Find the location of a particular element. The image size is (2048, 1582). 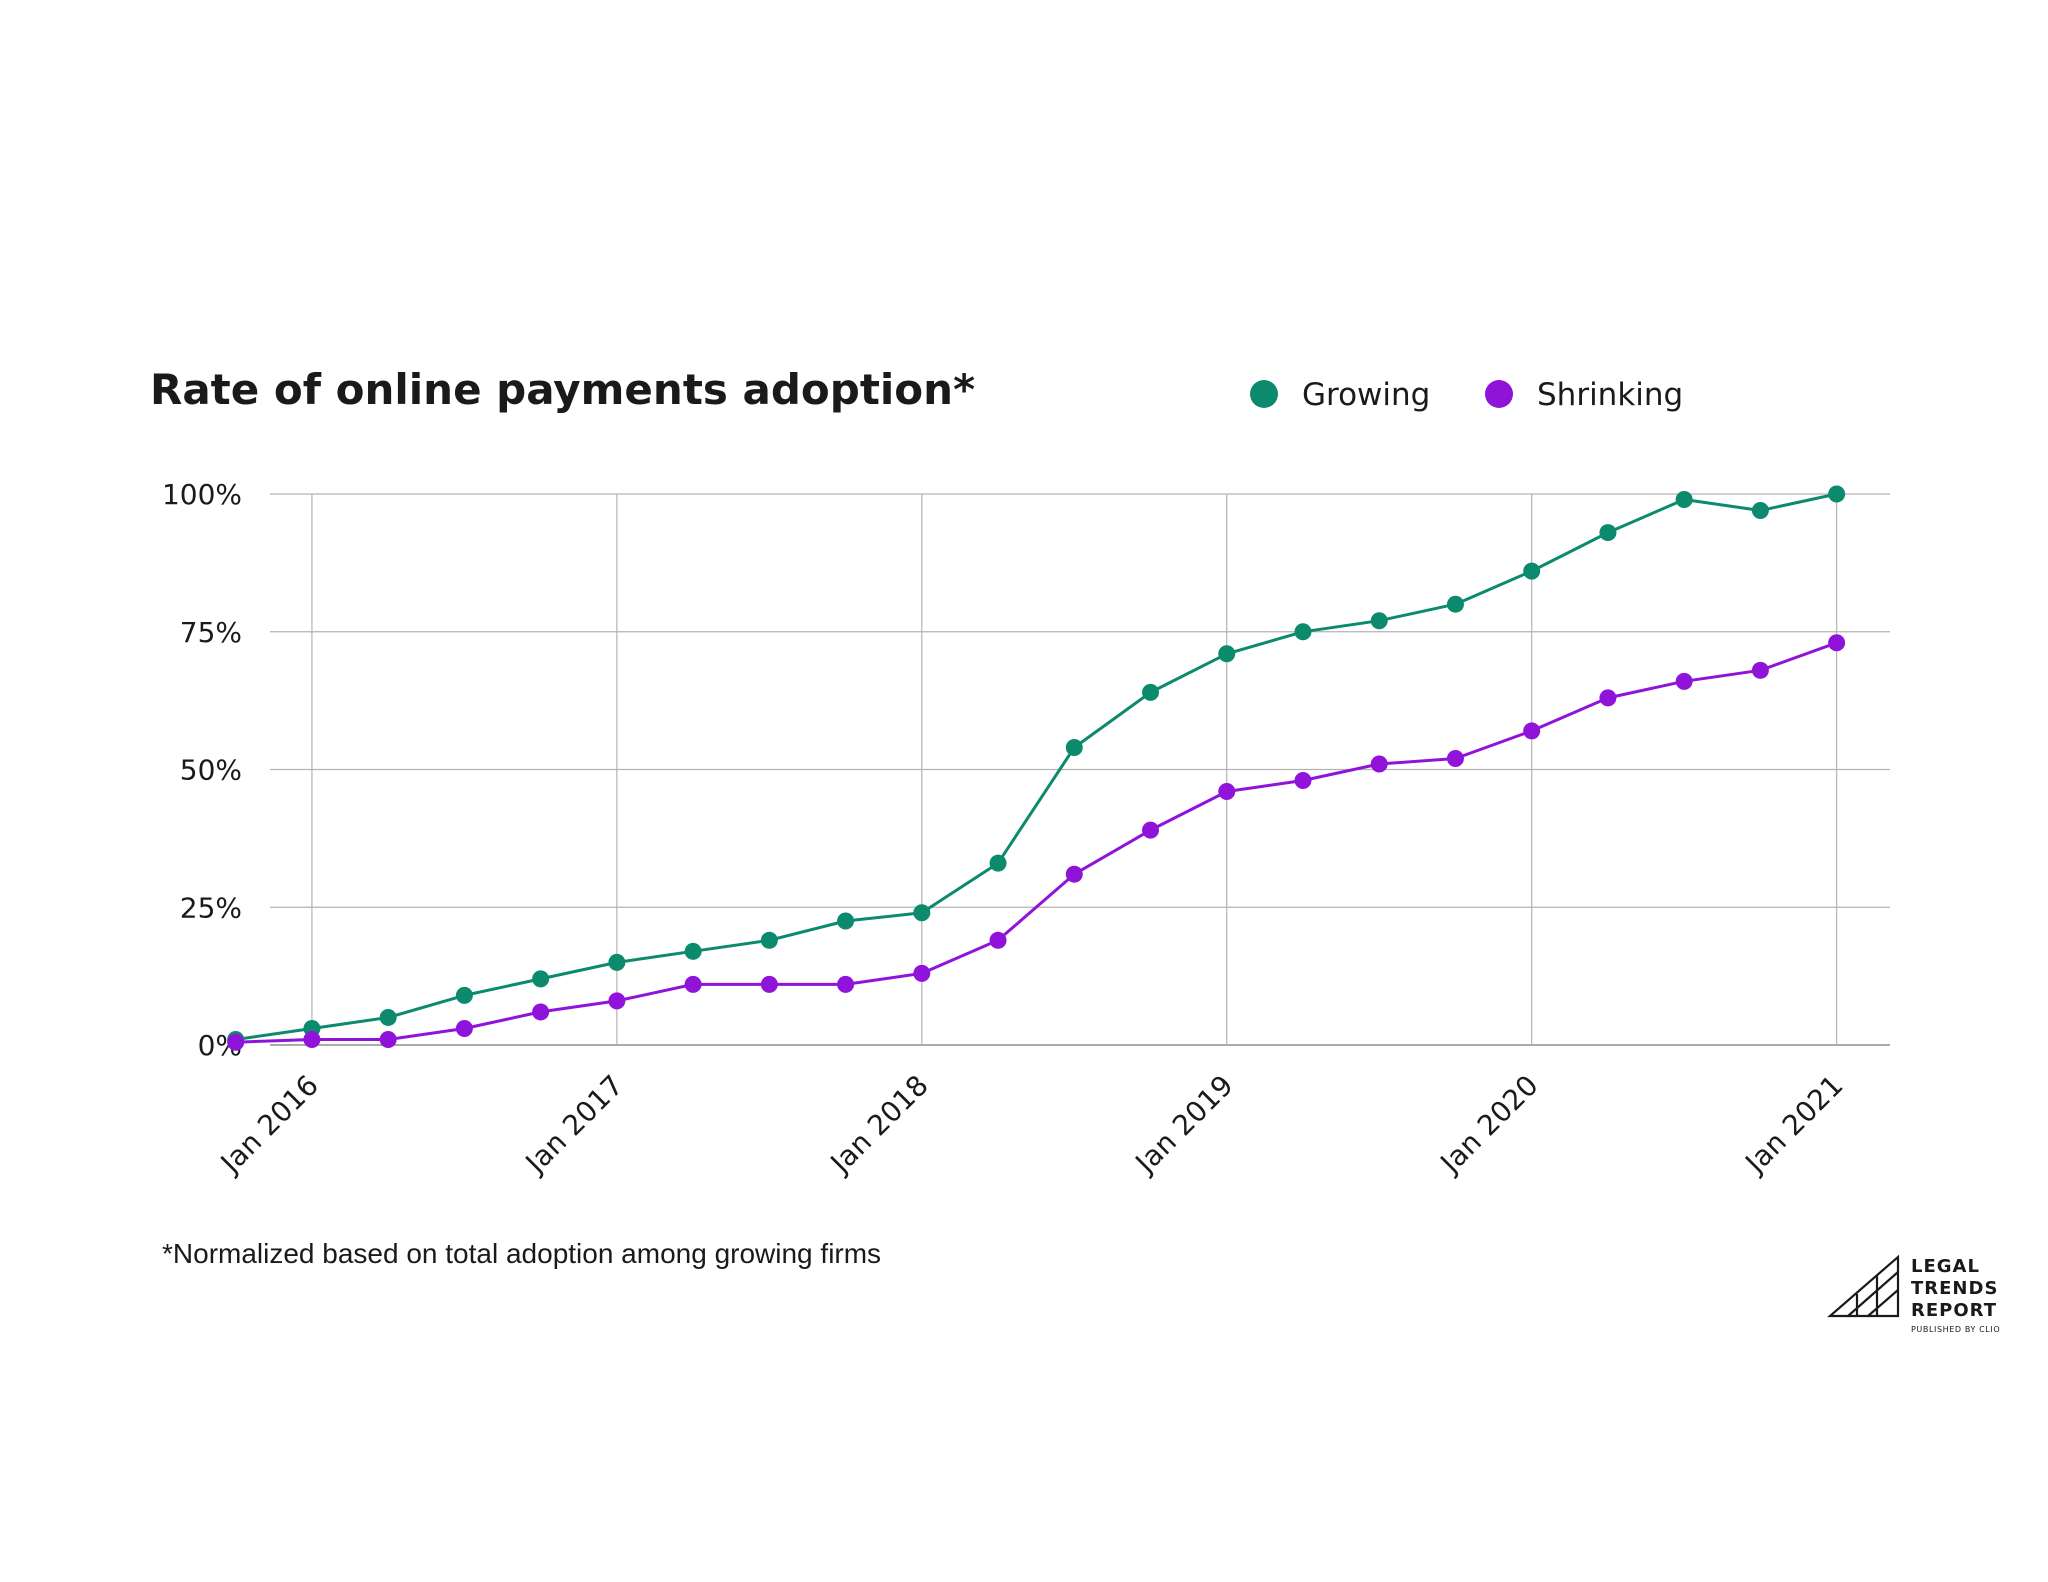

y-tick-label: 25% is located at coordinates (211, 907).